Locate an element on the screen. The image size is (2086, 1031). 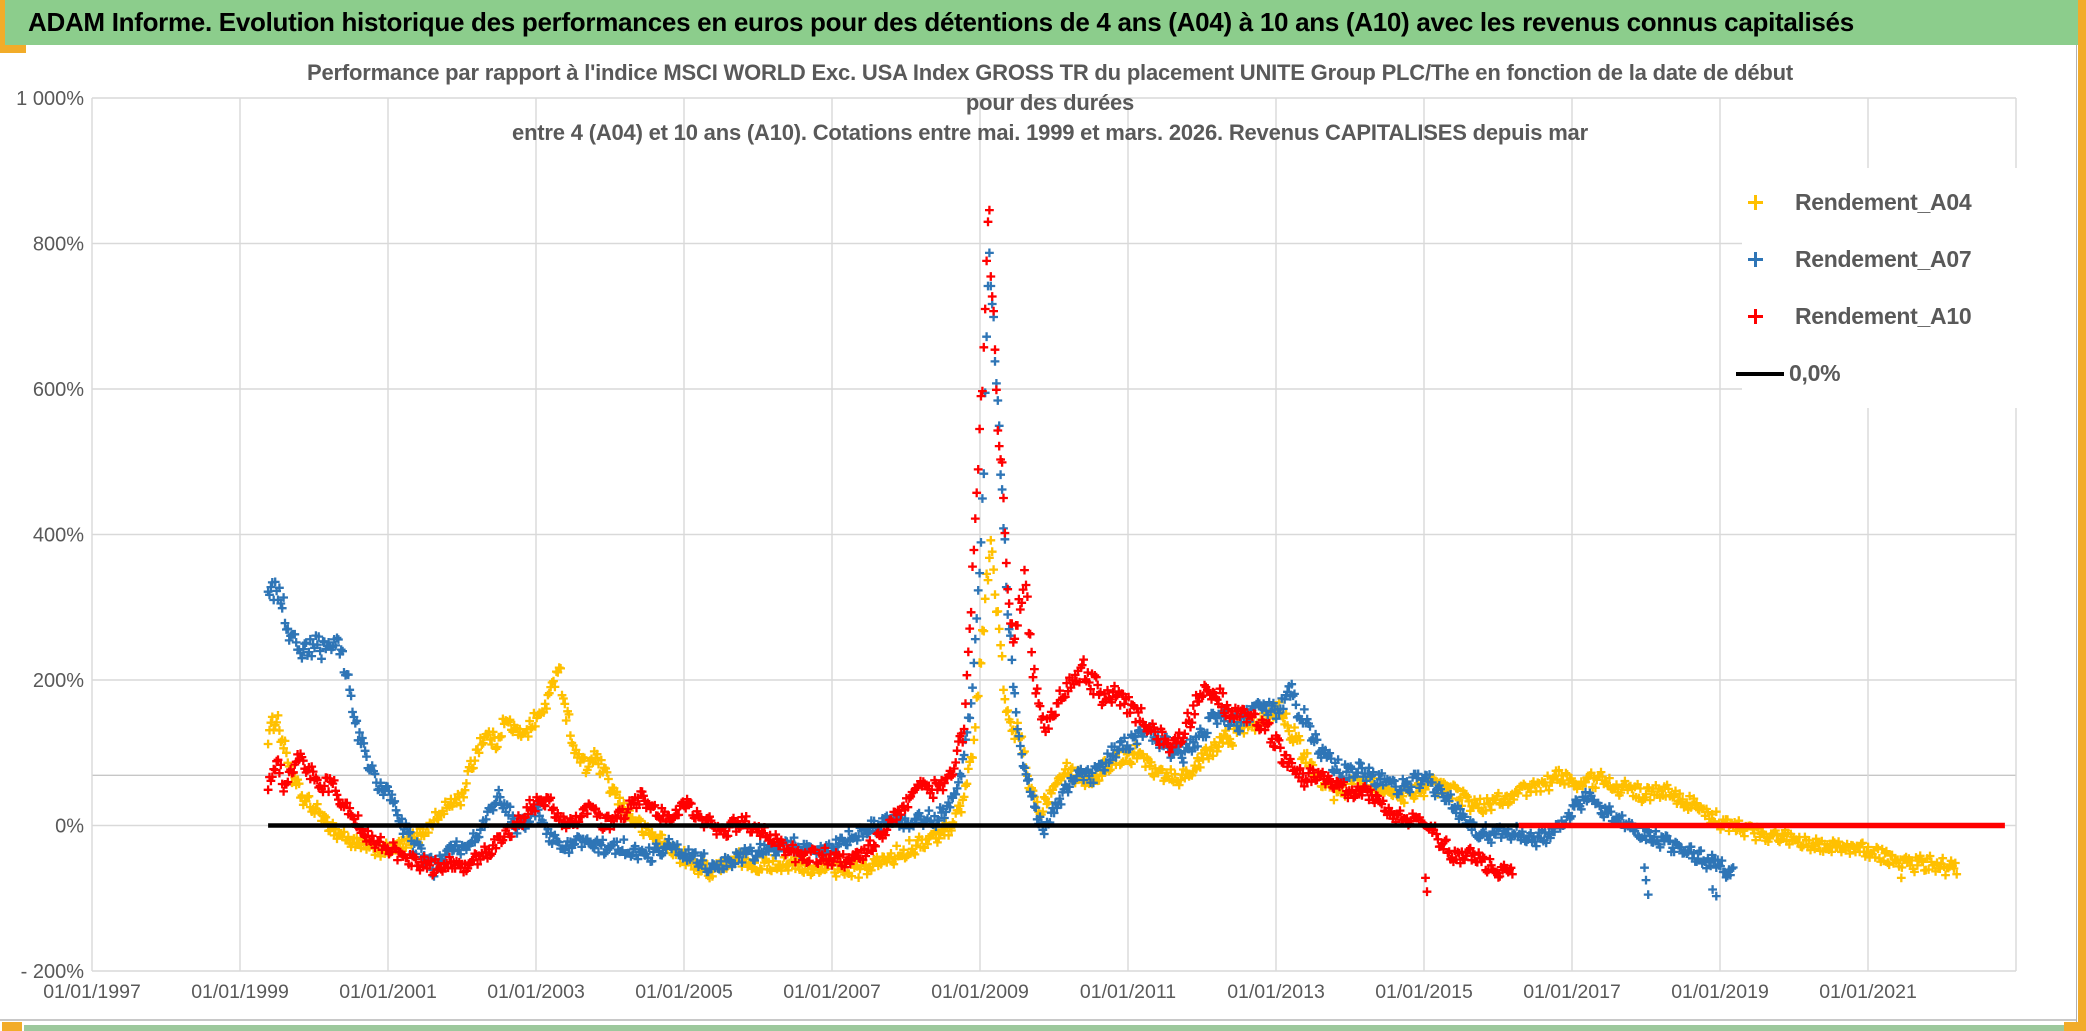
plus-marker-yellow-icon is located at coordinates (1755, 202).